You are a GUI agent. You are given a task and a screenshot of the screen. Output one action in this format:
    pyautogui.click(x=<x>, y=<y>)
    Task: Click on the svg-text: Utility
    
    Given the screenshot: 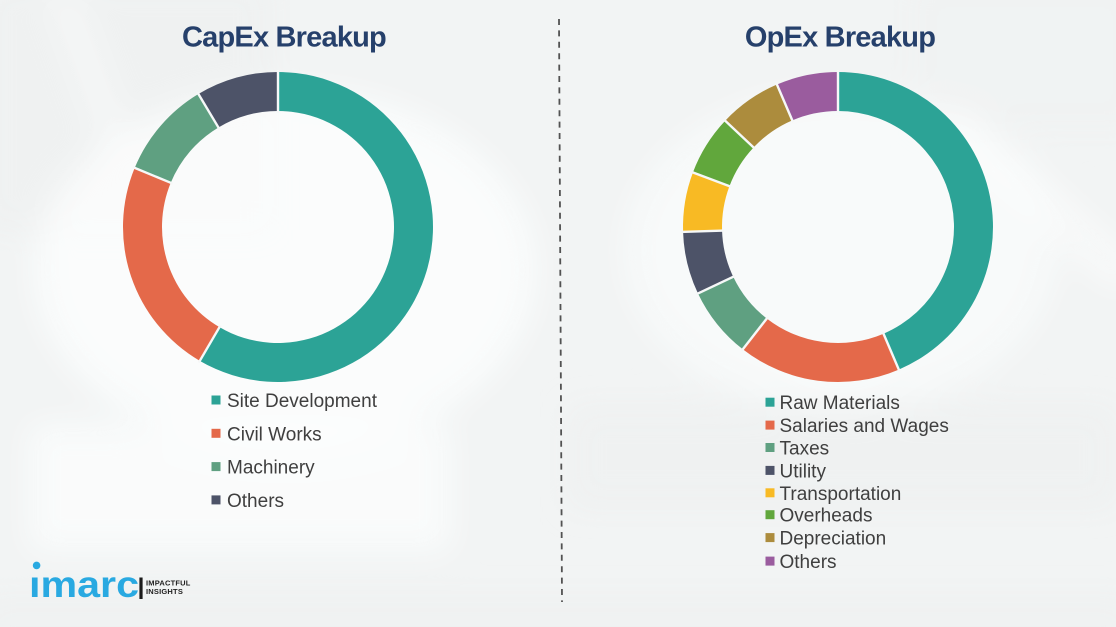 What is the action you would take?
    pyautogui.click(x=803, y=471)
    